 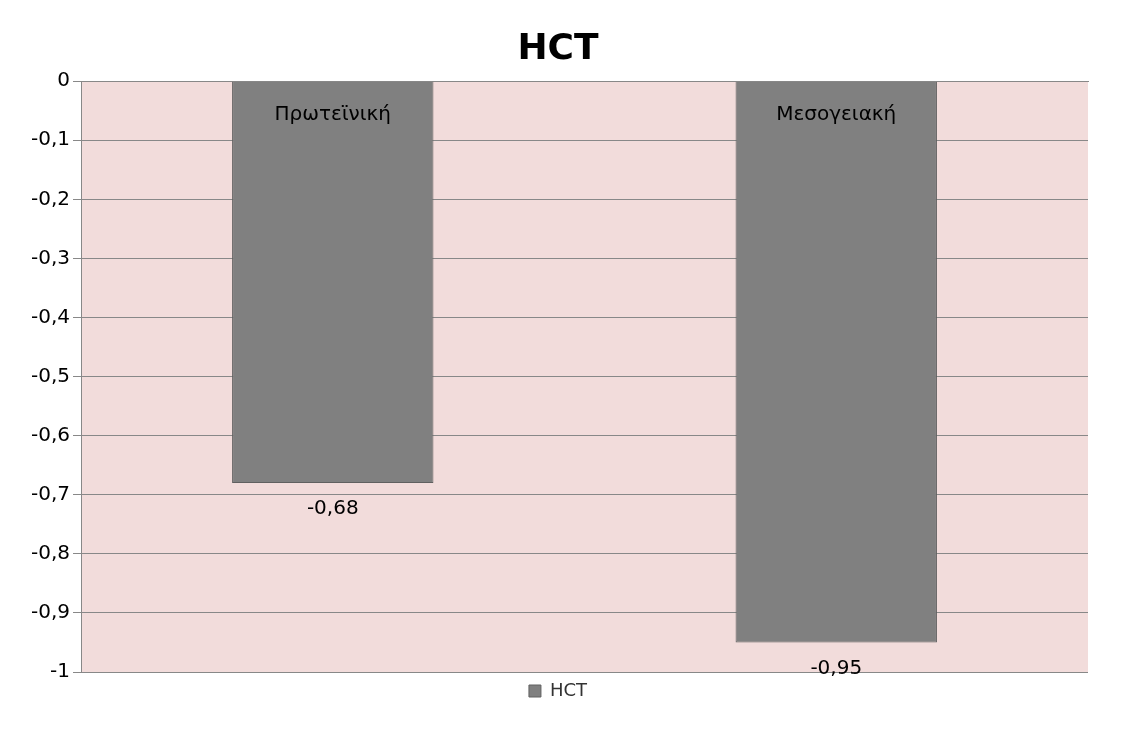 I want to click on y-tick-label: -0,1, so click(x=50, y=138).